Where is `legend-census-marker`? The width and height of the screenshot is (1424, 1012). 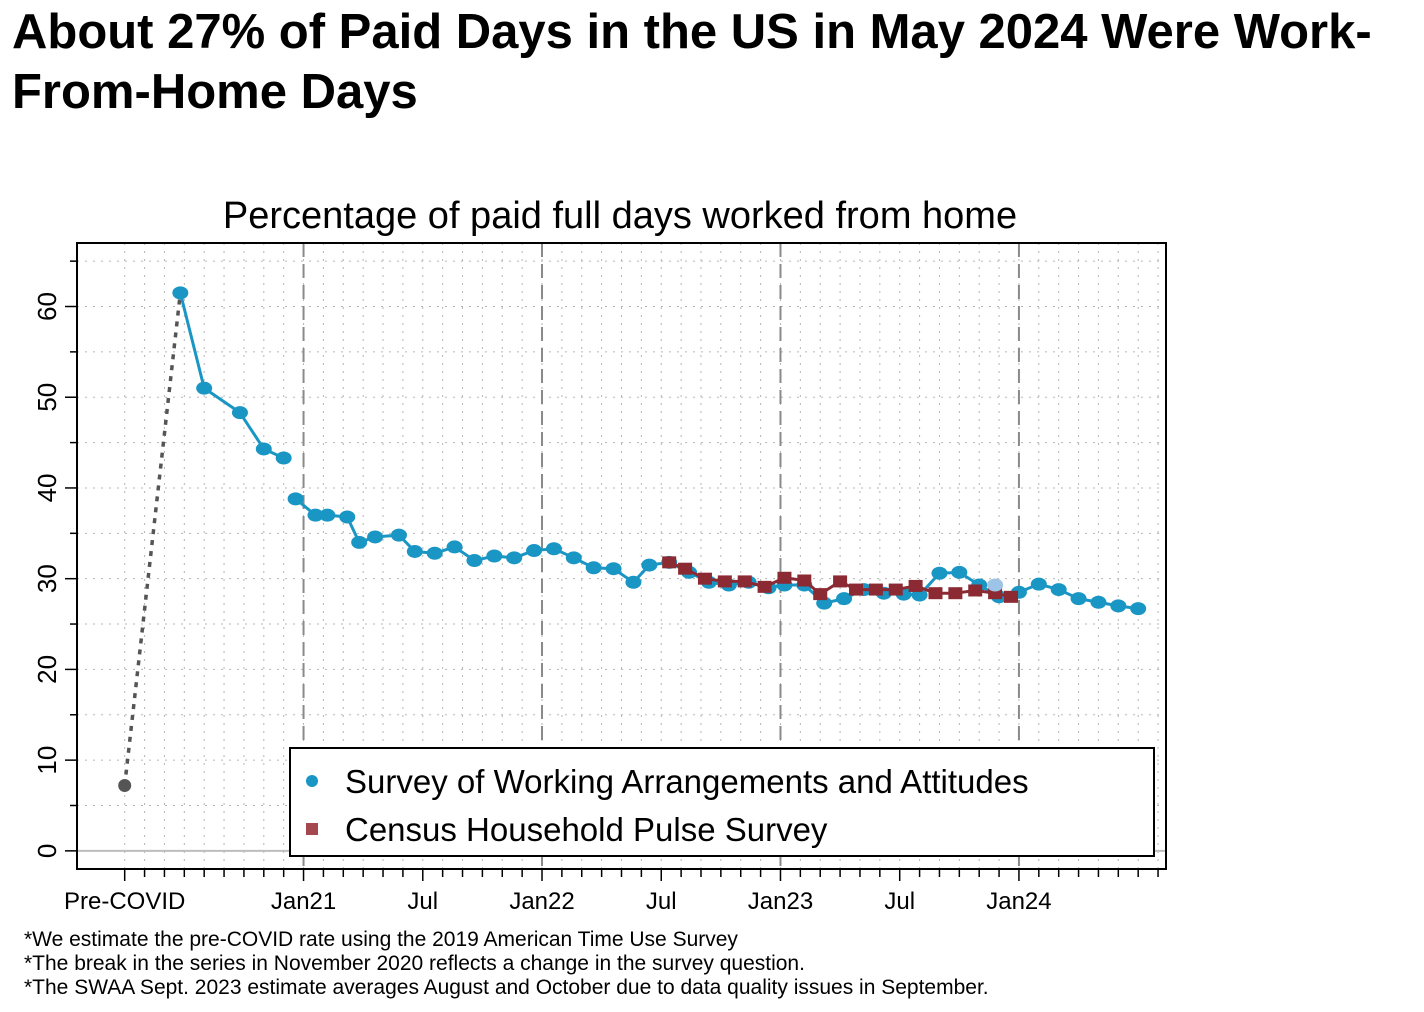 legend-census-marker is located at coordinates (312, 829).